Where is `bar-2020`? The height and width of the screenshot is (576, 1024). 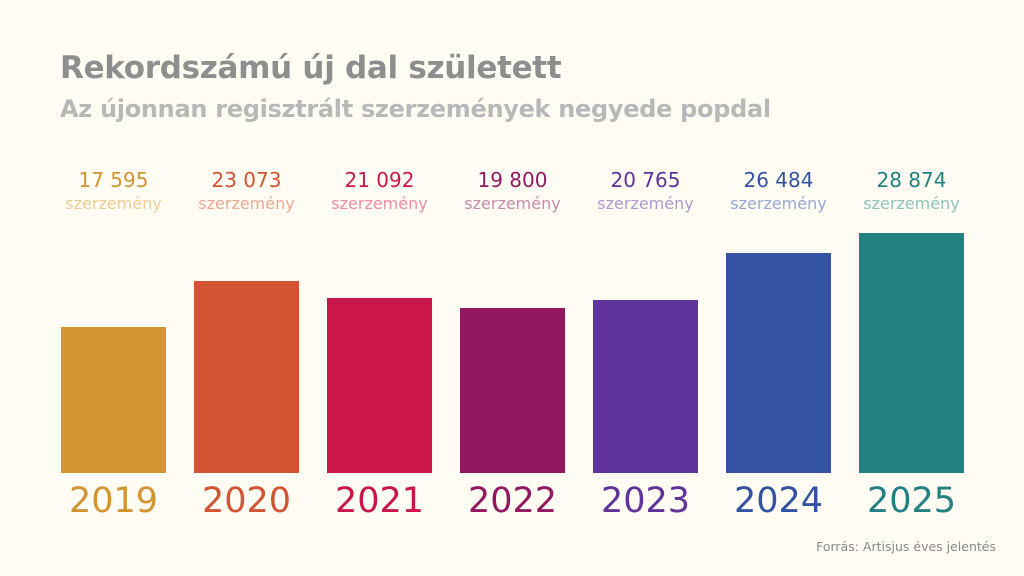
bar-2020 is located at coordinates (246, 377).